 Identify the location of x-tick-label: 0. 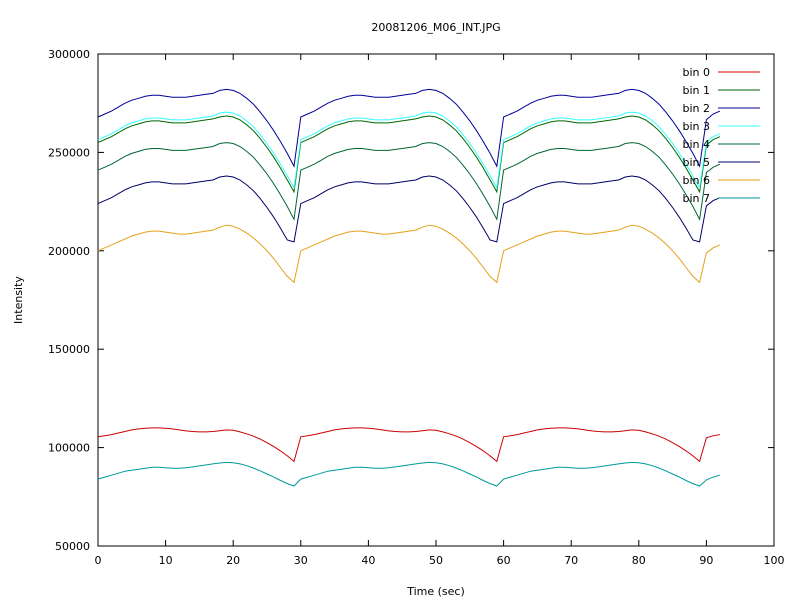
(98, 560).